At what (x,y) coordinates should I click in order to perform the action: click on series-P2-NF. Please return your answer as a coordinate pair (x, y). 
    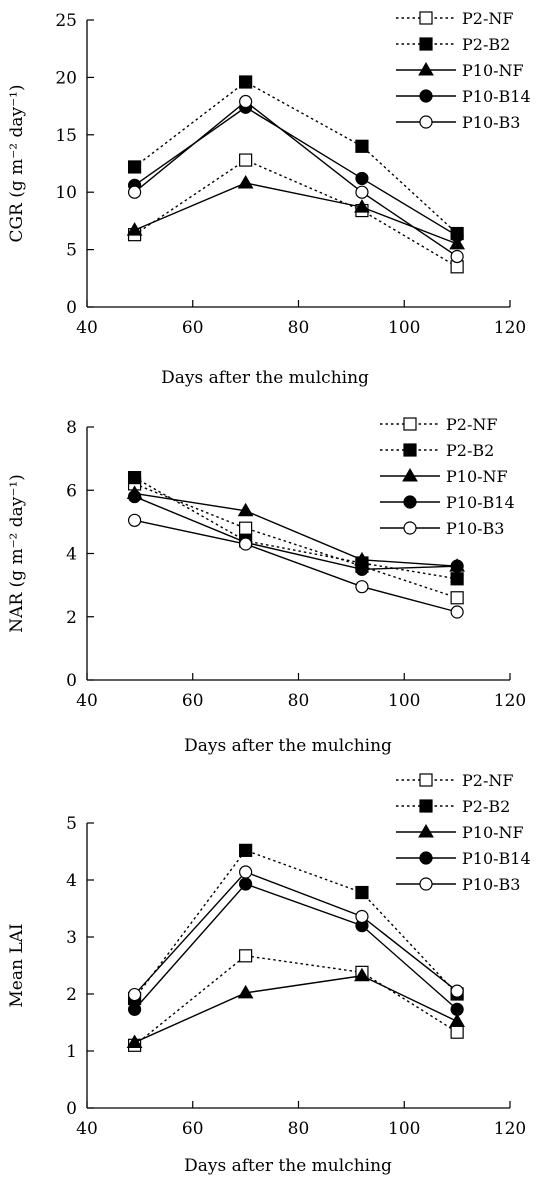
    Looking at the image, I should click on (295, 213).